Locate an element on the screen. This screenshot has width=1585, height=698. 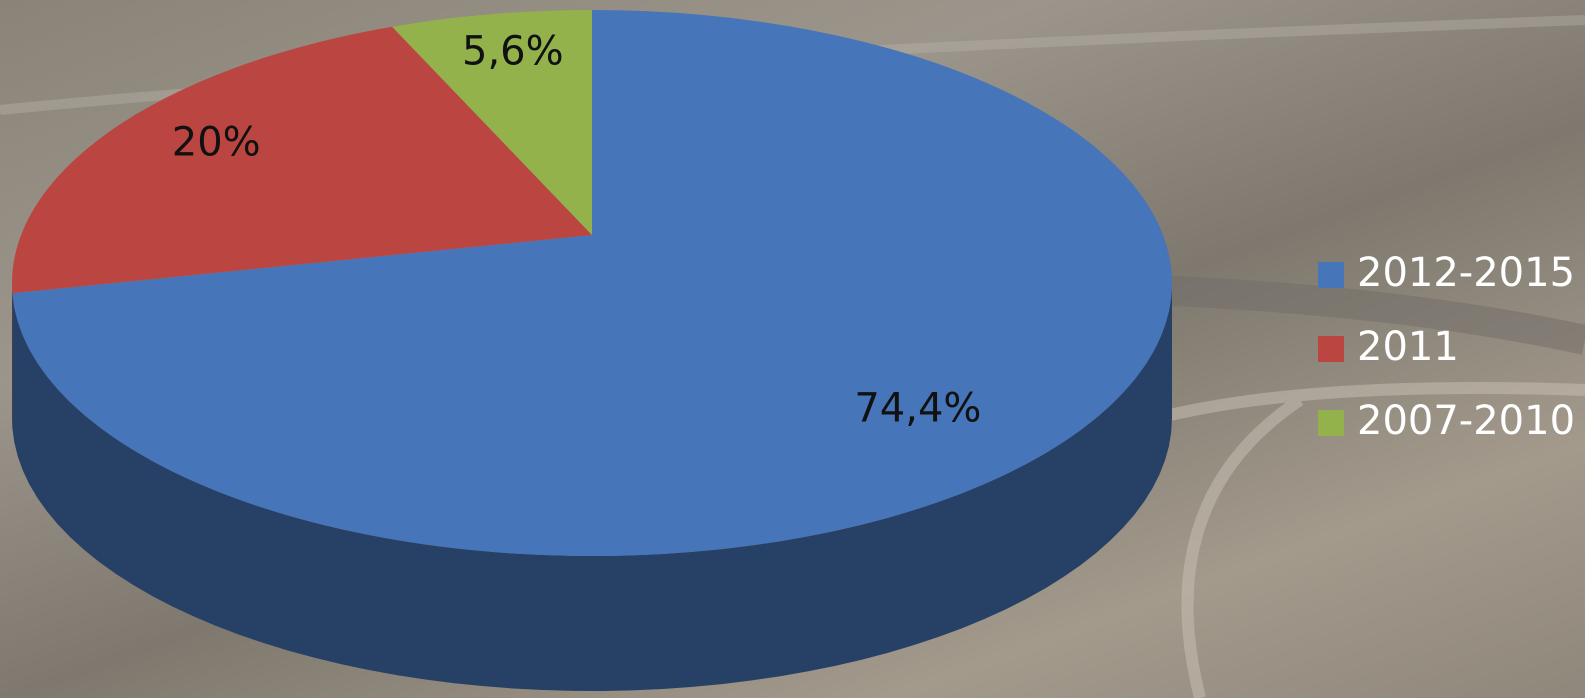
legend-label: 2011 is located at coordinates (1408, 347).